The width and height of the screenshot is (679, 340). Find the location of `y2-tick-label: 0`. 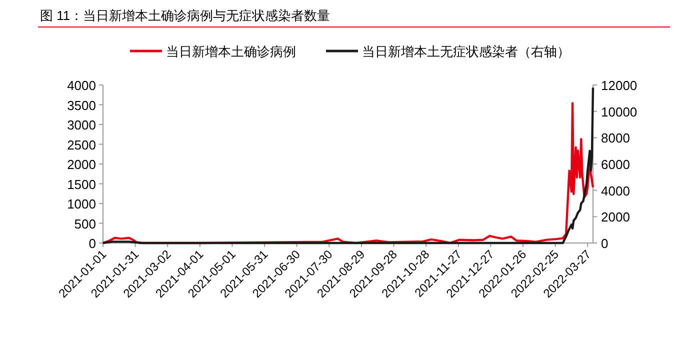

y2-tick-label: 0 is located at coordinates (604, 243).